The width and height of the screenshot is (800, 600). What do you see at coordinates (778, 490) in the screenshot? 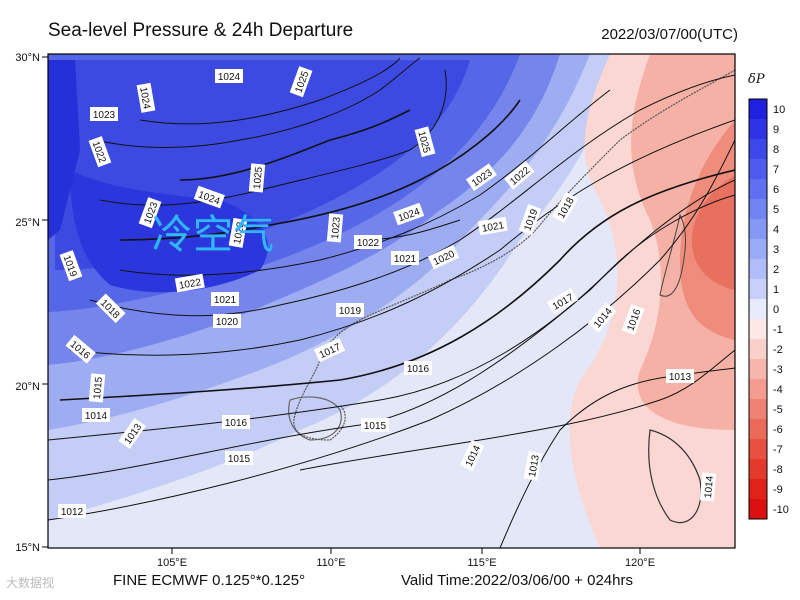
I see `colorbar-tick-label: -9` at bounding box center [778, 490].